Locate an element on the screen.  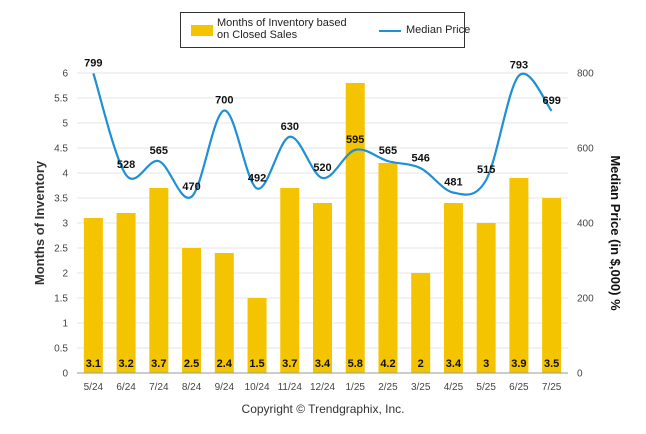
line-value-label: 520 is located at coordinates (322, 168).